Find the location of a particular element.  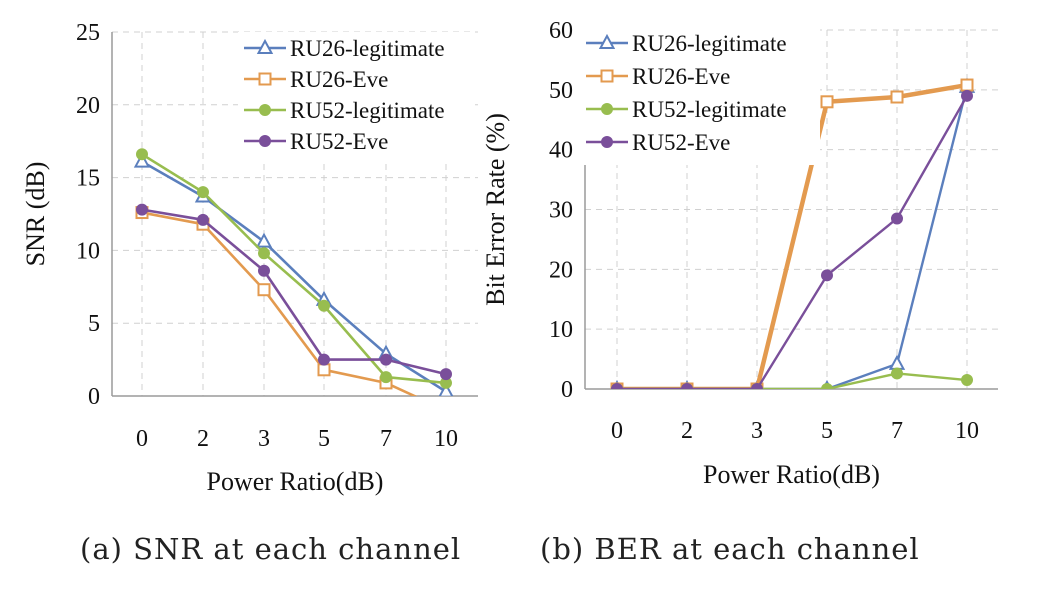

snr-legend-item-ru52-eve: RU52-Eve is located at coordinates (316, 141).